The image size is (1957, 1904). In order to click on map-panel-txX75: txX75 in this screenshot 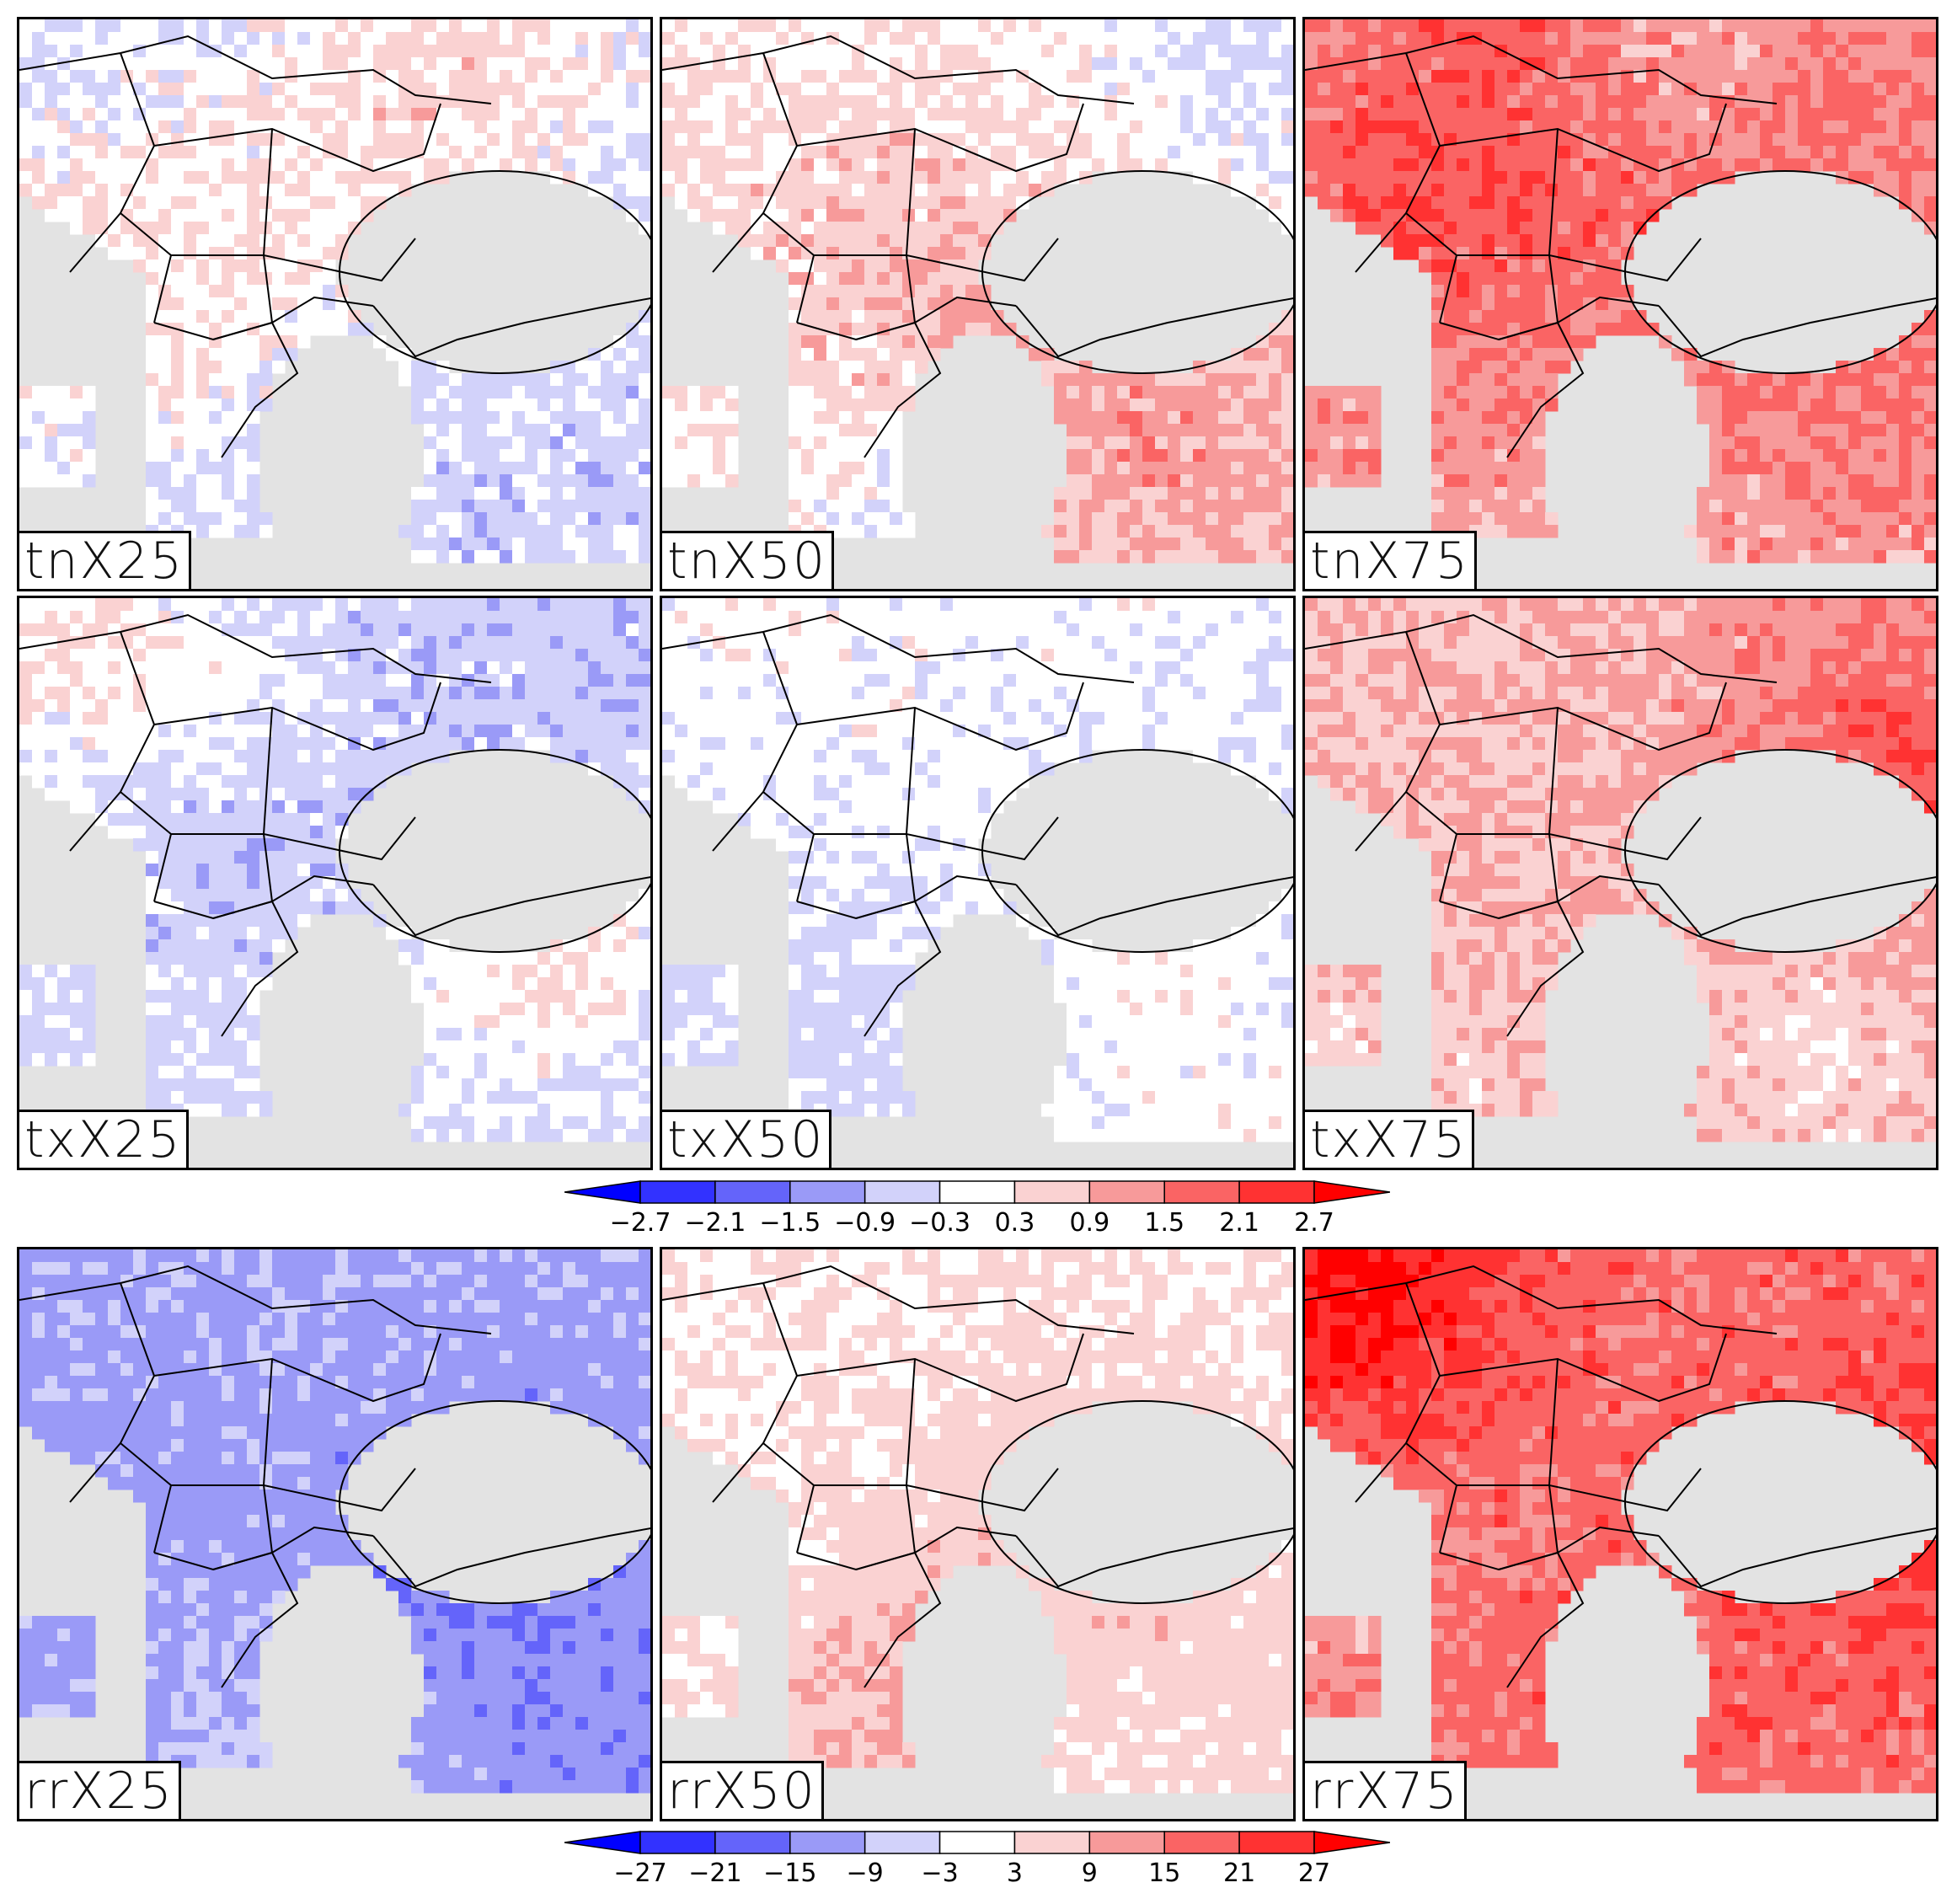, I will do `click(1620, 883)`.